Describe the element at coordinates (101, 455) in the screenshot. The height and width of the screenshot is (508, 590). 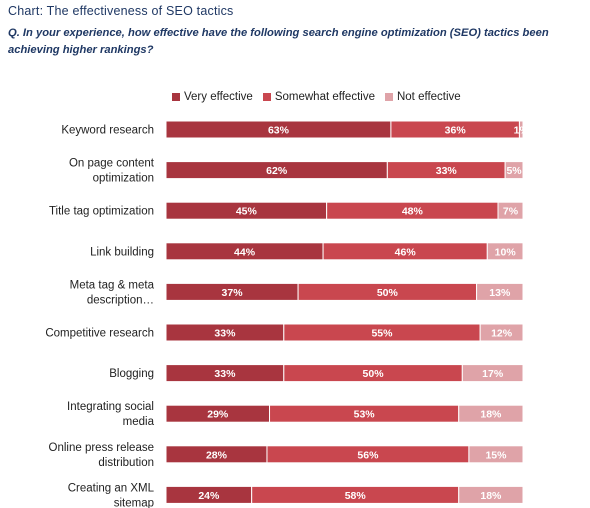
I see `category-label-row-9: Online press release distribution` at that location.